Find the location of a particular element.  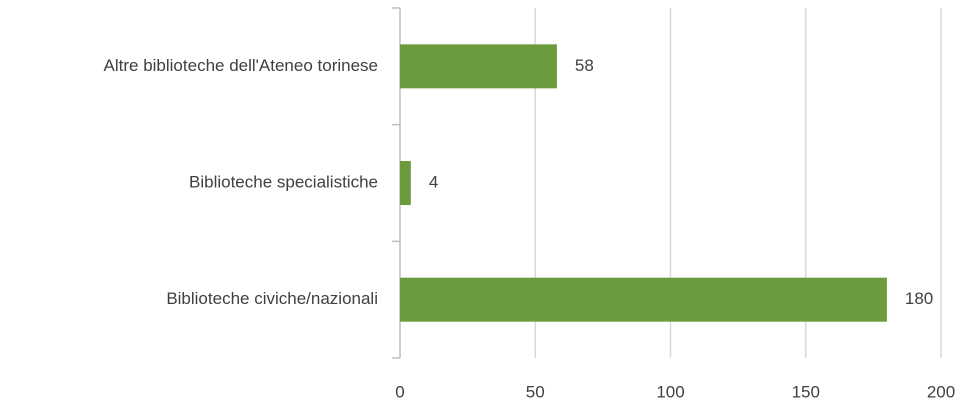

data-label: 180 is located at coordinates (919, 298).